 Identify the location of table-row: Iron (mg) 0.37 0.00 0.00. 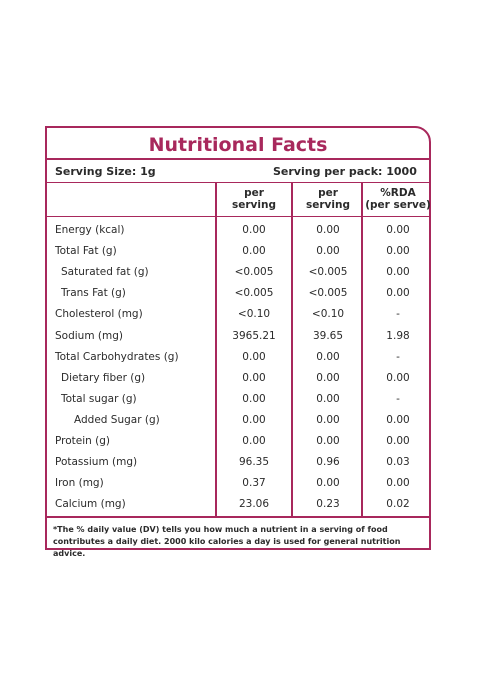
(238, 484).